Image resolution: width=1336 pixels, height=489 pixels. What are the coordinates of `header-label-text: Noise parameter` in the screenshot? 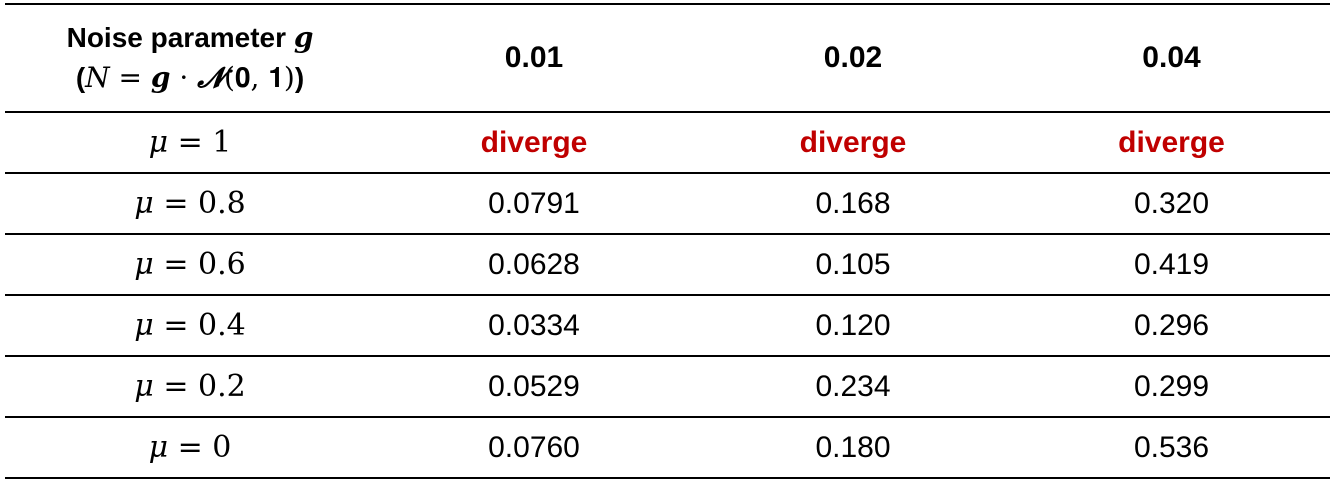 It's located at (180, 37).